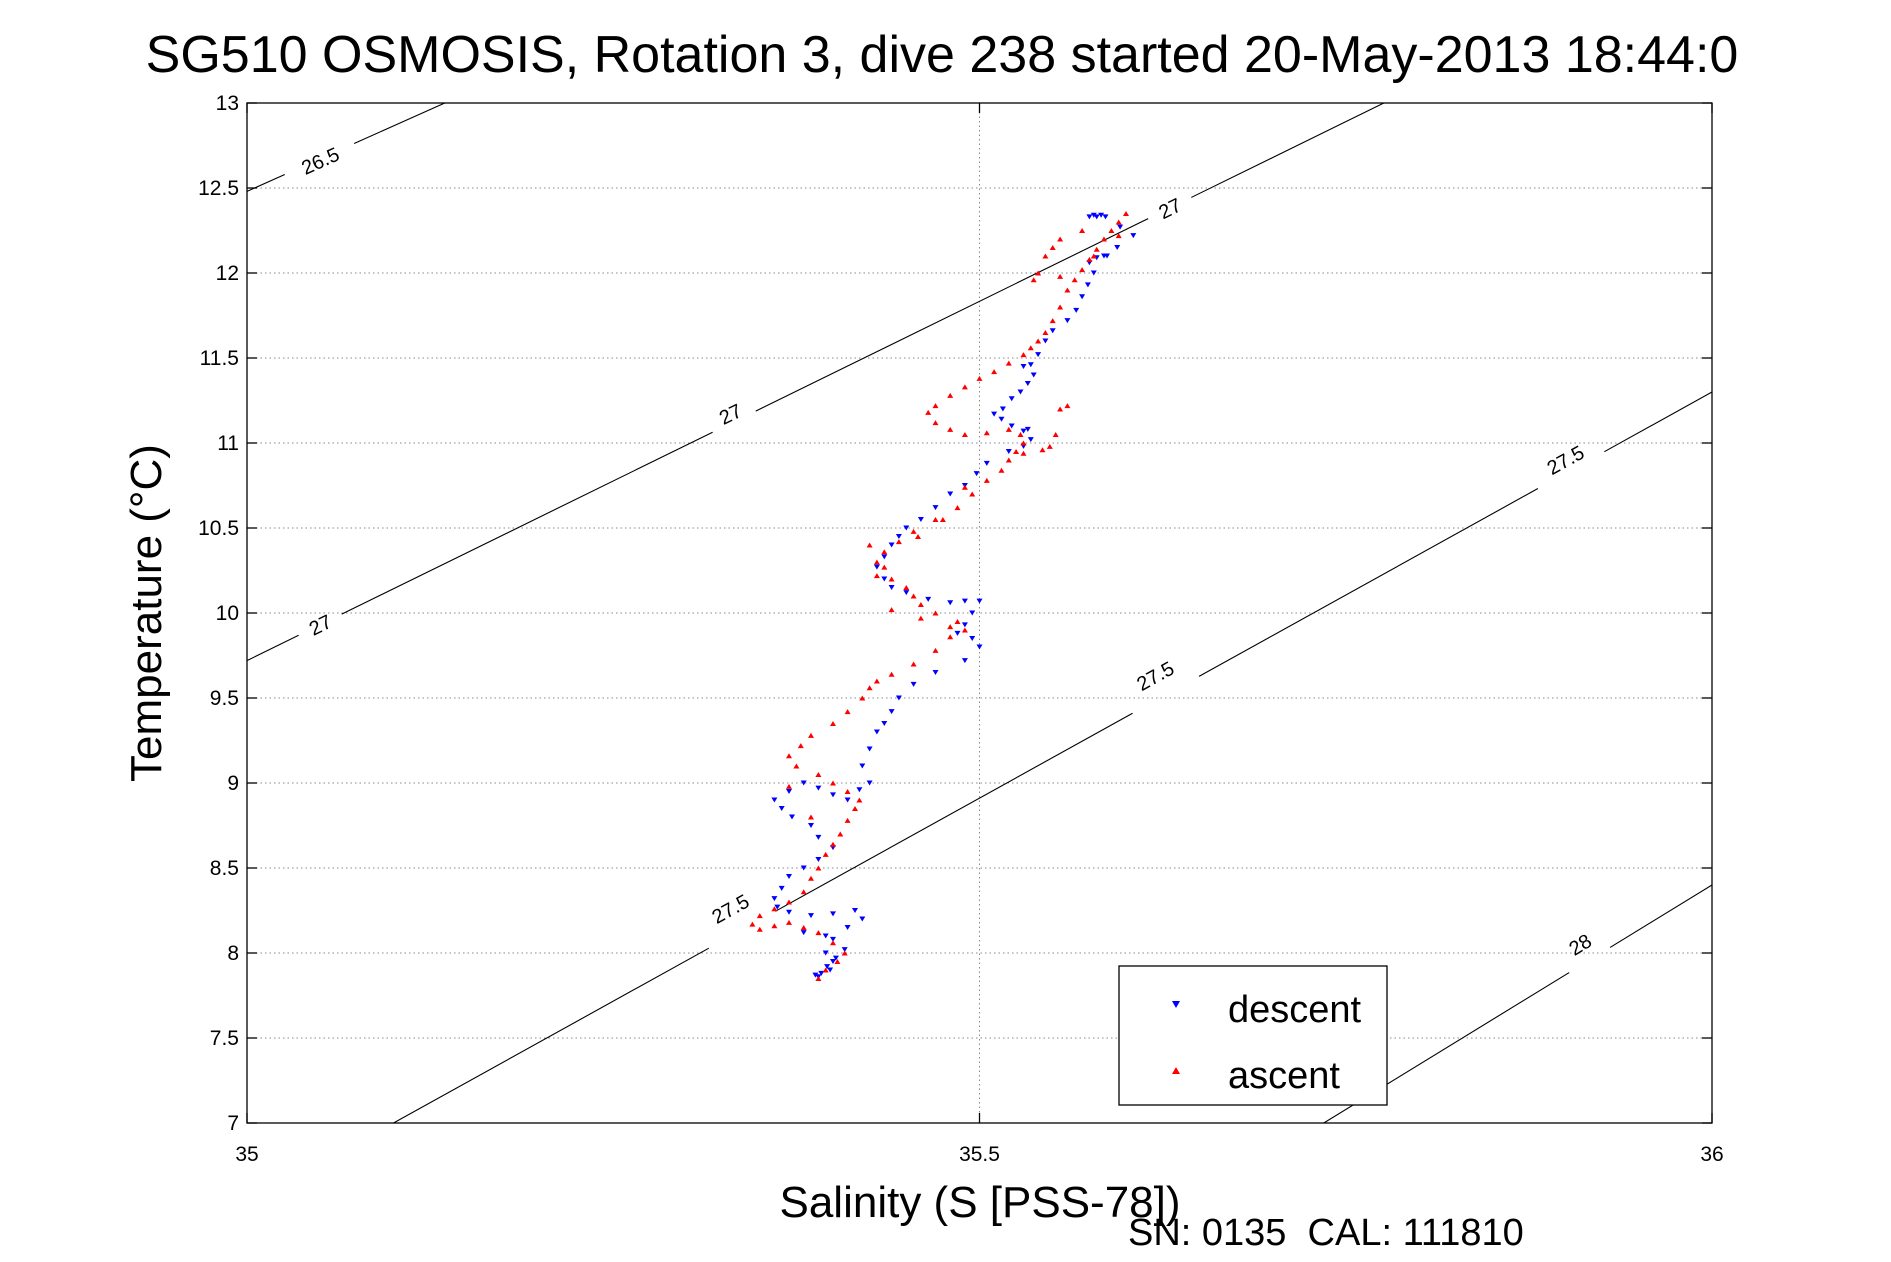  What do you see at coordinates (233, 1123) in the screenshot?
I see `y-tick-label: 7` at bounding box center [233, 1123].